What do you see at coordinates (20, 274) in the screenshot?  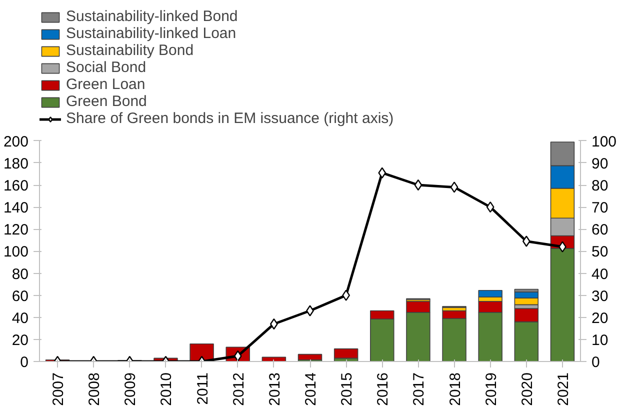 I see `y-tick-label: 80` at bounding box center [20, 274].